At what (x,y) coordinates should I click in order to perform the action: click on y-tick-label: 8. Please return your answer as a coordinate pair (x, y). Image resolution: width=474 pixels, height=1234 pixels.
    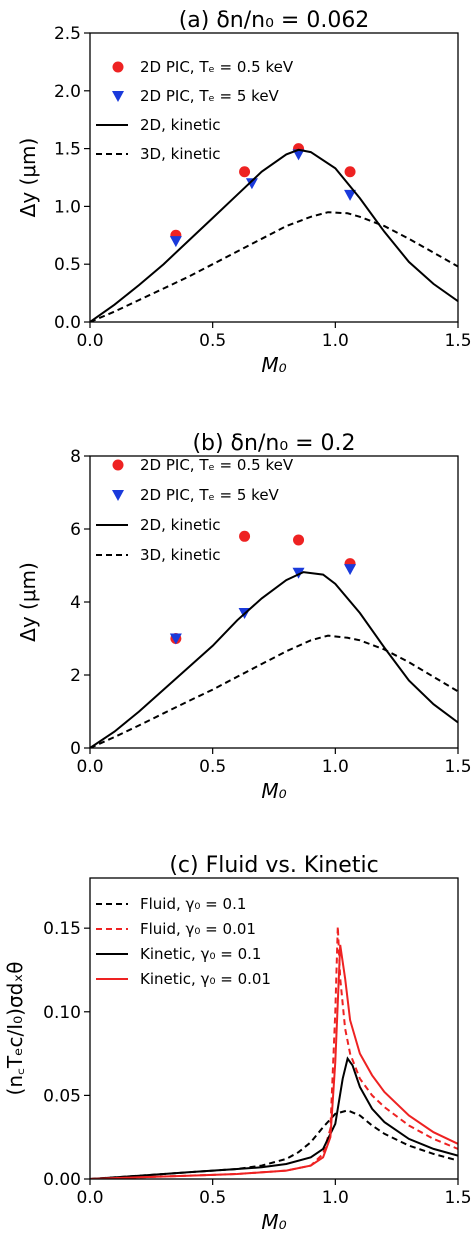
    Looking at the image, I should click on (75, 457).